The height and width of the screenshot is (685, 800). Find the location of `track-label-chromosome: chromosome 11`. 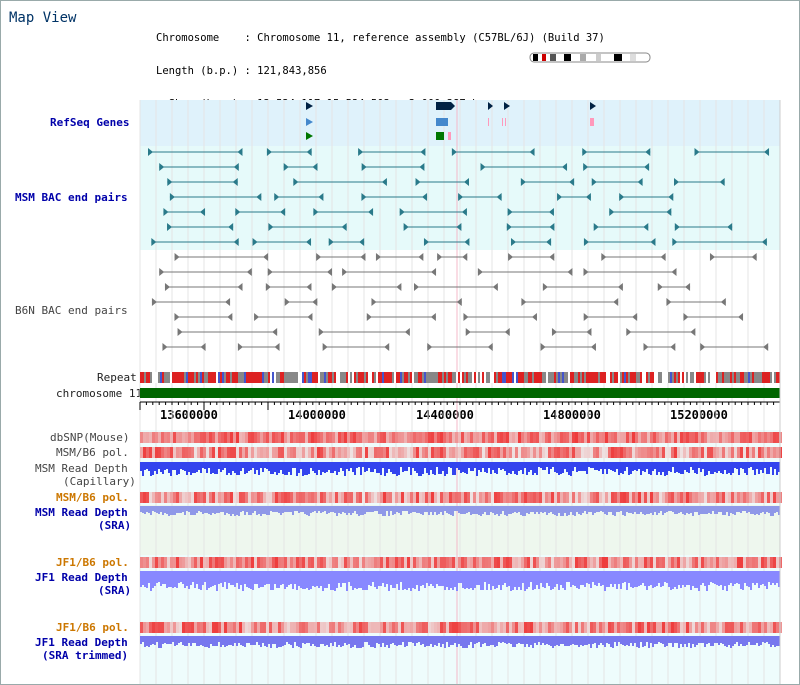

track-label-chromosome: chromosome 11 is located at coordinates (99, 393).